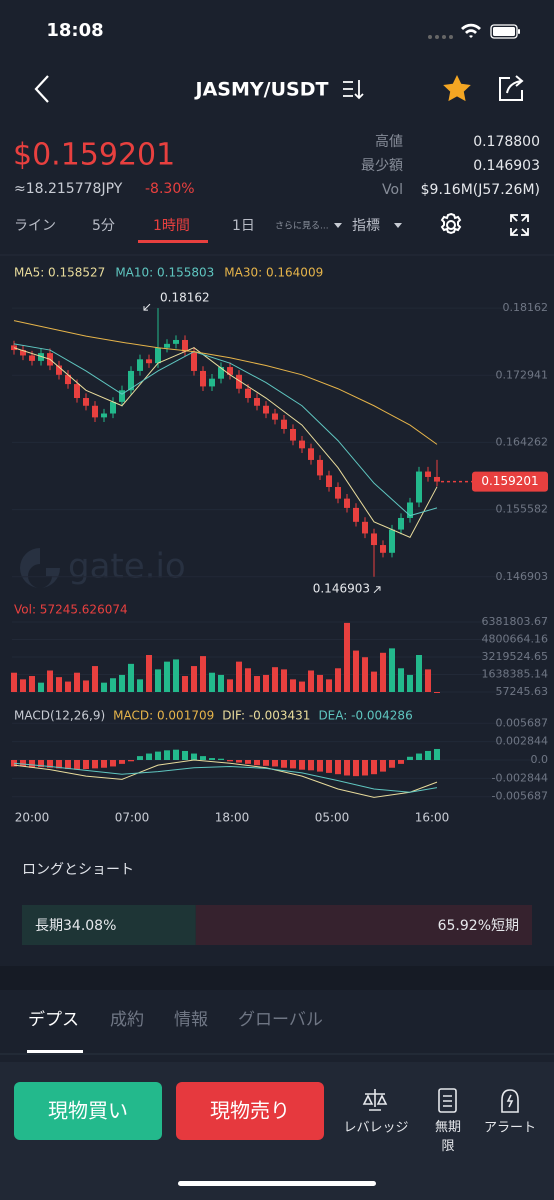 The width and height of the screenshot is (554, 1200). I want to click on favorite-star, so click(457, 88).